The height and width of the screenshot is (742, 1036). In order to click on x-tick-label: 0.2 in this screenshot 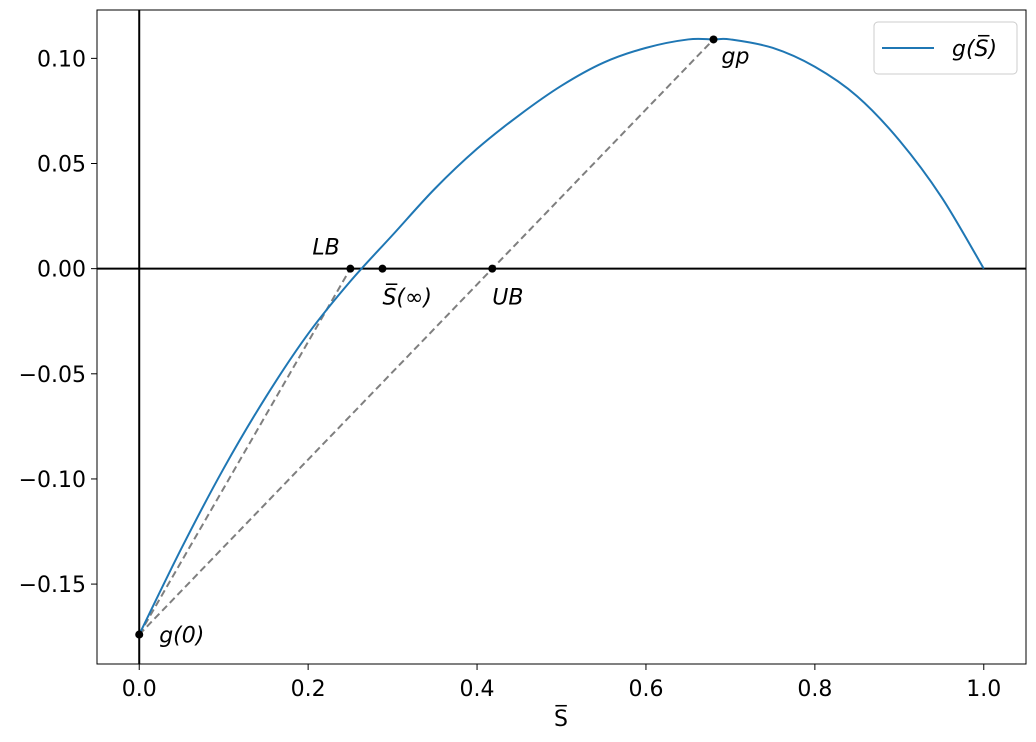, I will do `click(308, 689)`.